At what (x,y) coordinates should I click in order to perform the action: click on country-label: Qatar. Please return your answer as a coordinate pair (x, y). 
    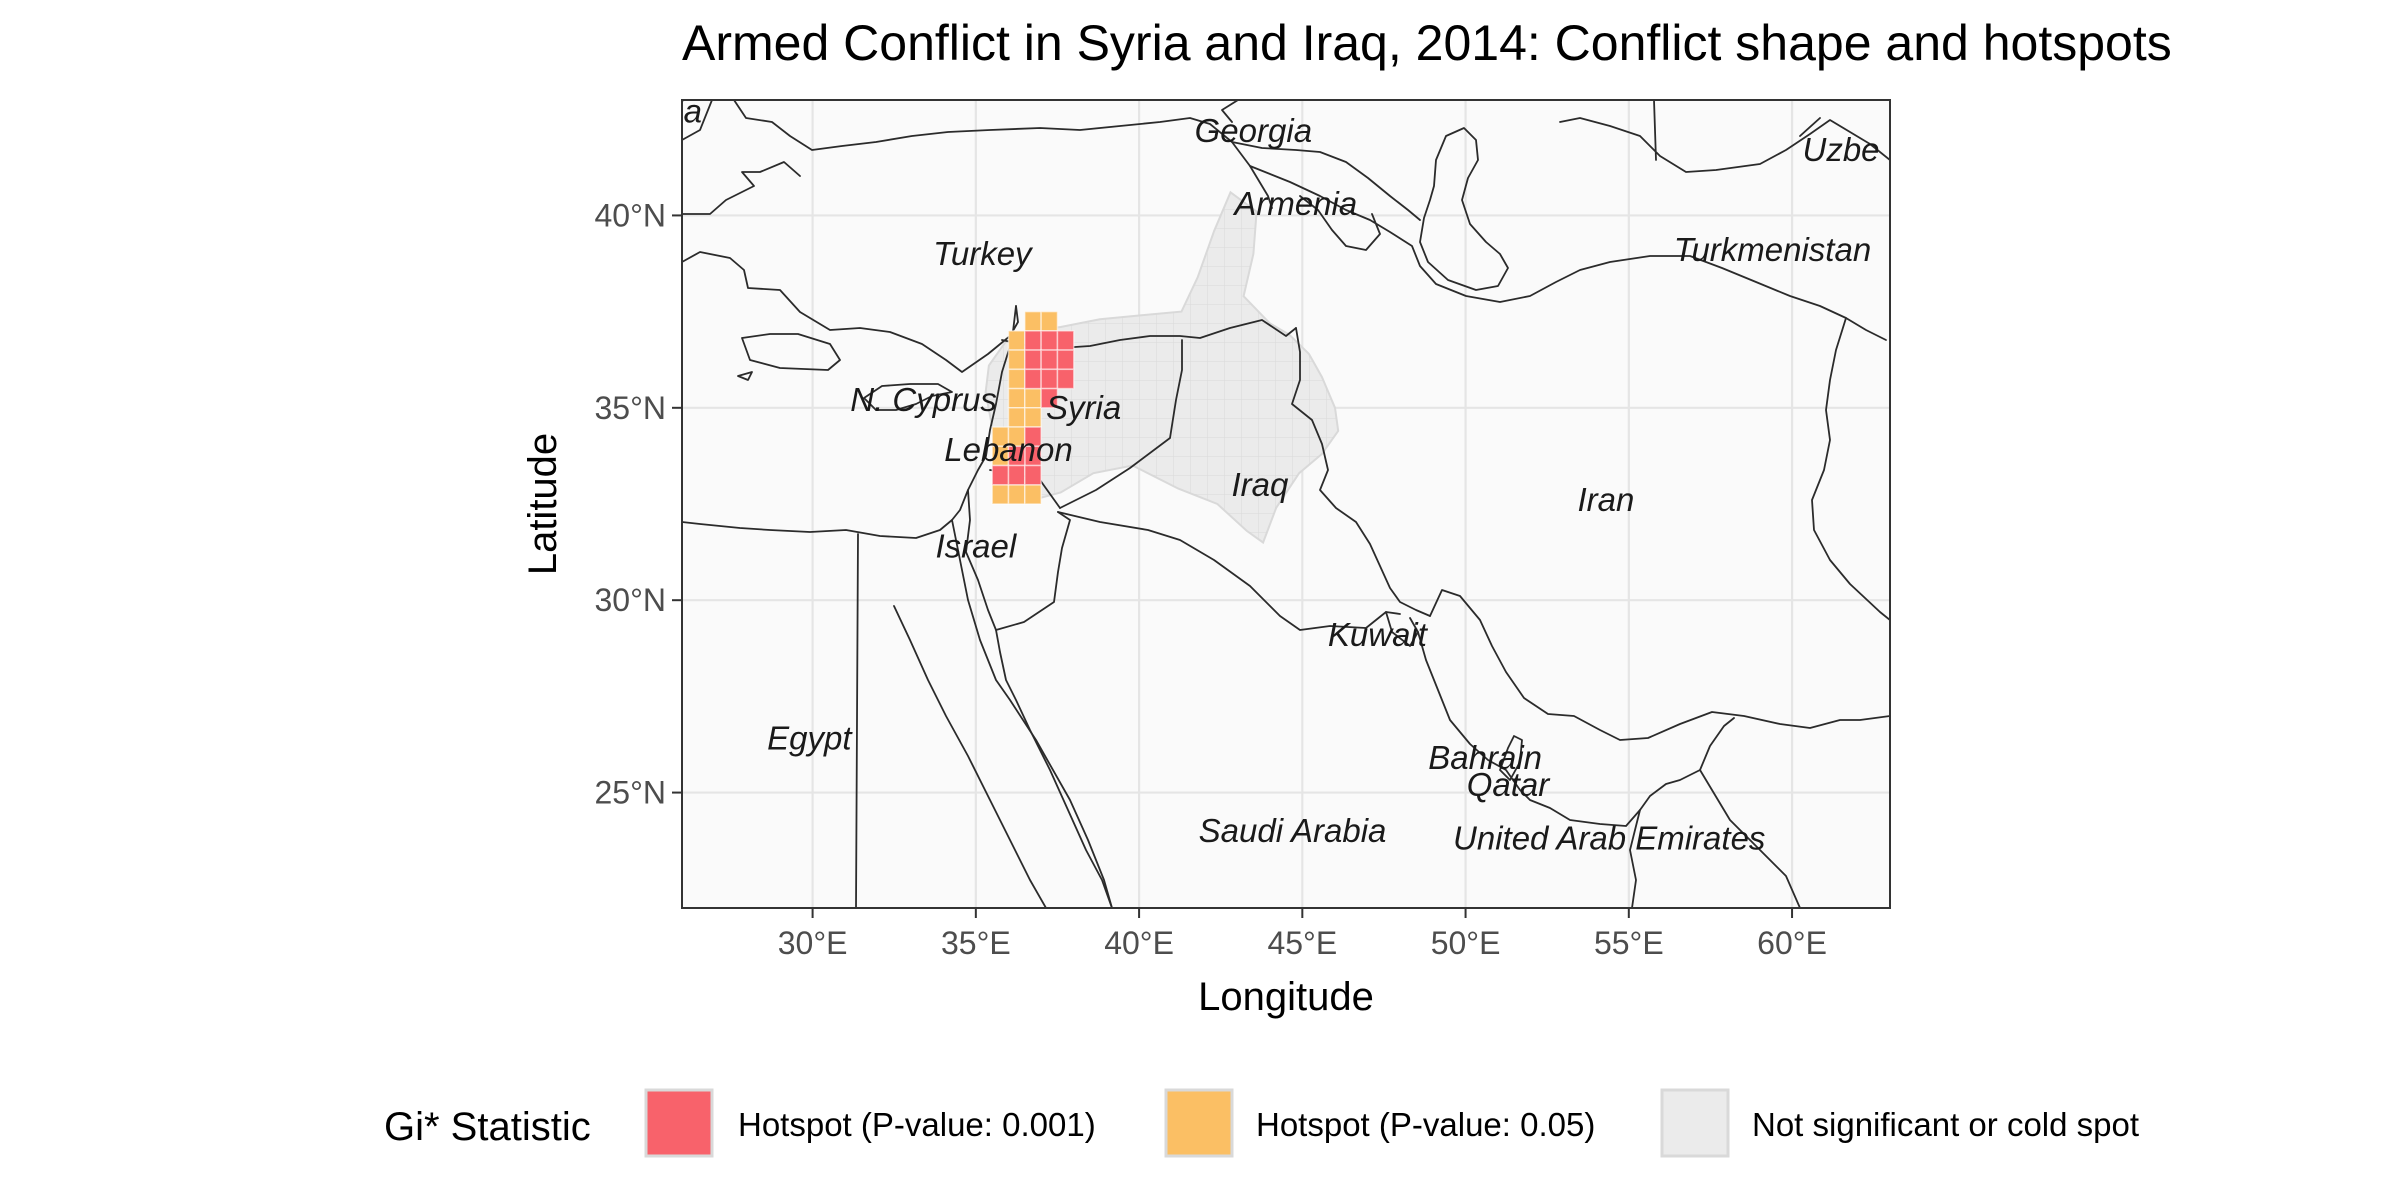
    Looking at the image, I should click on (1509, 784).